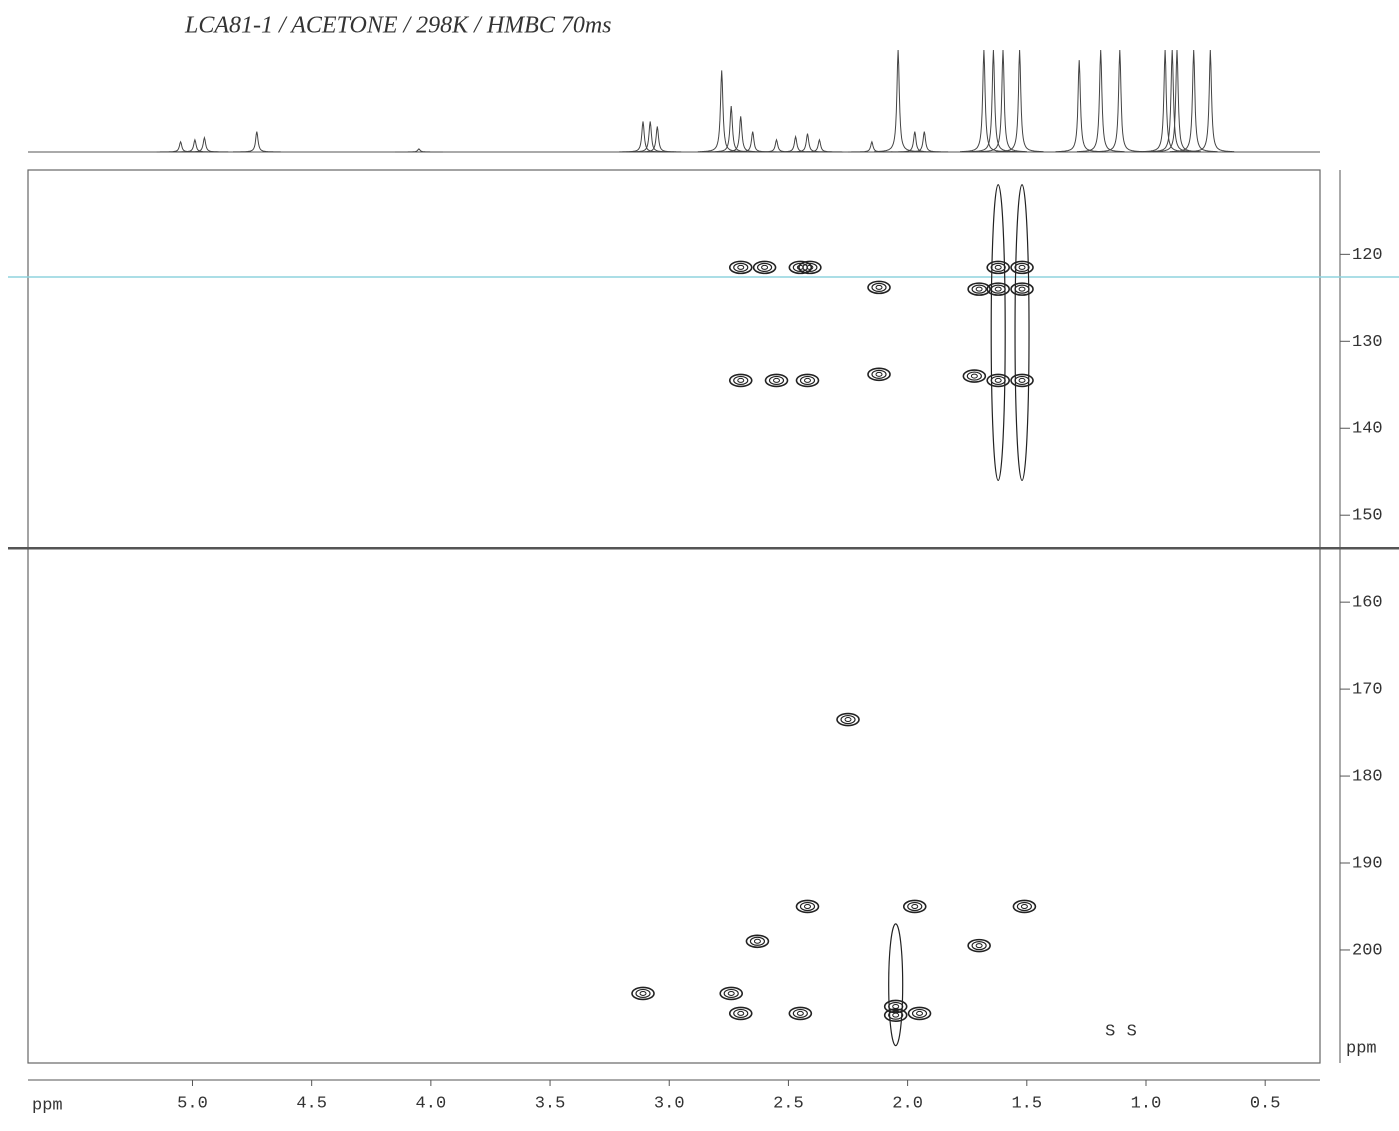 This screenshot has width=1399, height=1131. I want to click on x-tick-label: 0.5, so click(1265, 1103).